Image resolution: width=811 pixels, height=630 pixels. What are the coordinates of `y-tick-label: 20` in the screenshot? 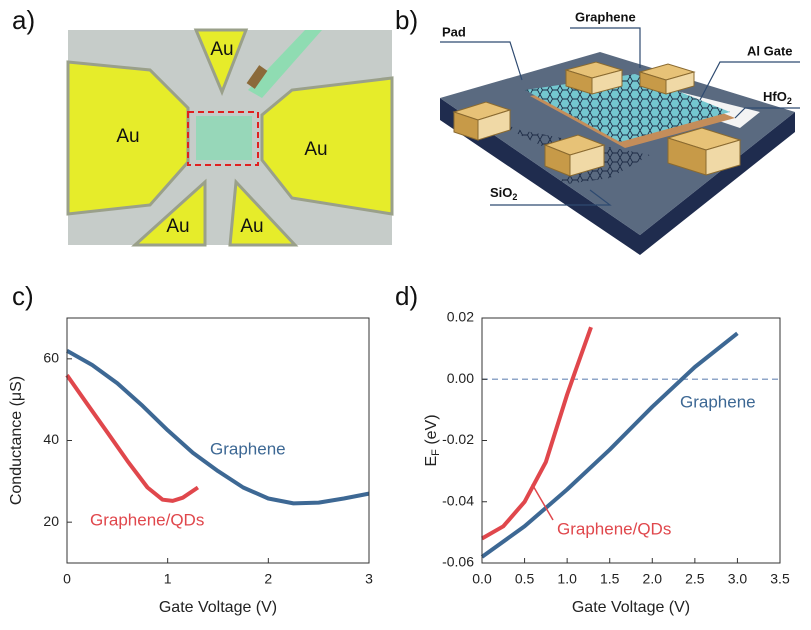 It's located at (51, 521).